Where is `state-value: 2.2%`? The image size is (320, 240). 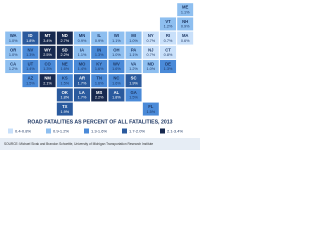 state-value: 2.2% is located at coordinates (64, 55).